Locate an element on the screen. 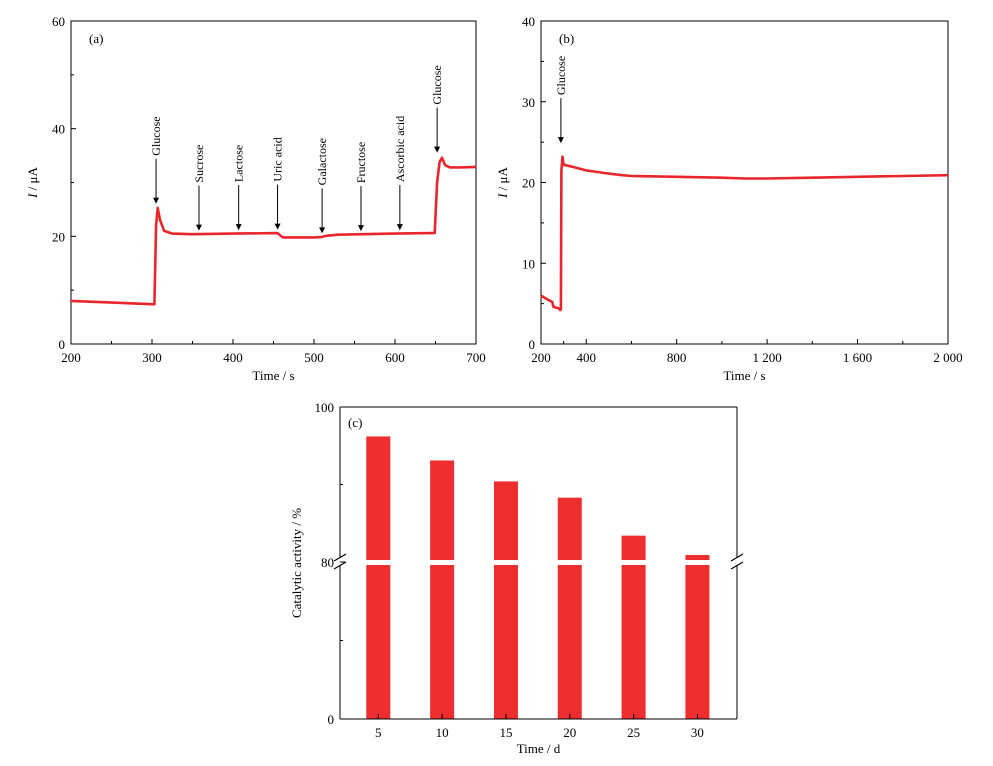  x-tick-label: 600 is located at coordinates (395, 357).